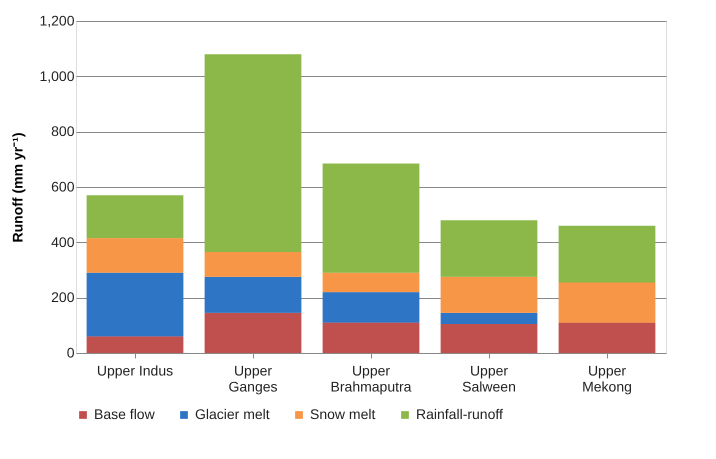 Image resolution: width=716 pixels, height=459 pixels. What do you see at coordinates (57, 76) in the screenshot?
I see `y-tick-label: 1,000` at bounding box center [57, 76].